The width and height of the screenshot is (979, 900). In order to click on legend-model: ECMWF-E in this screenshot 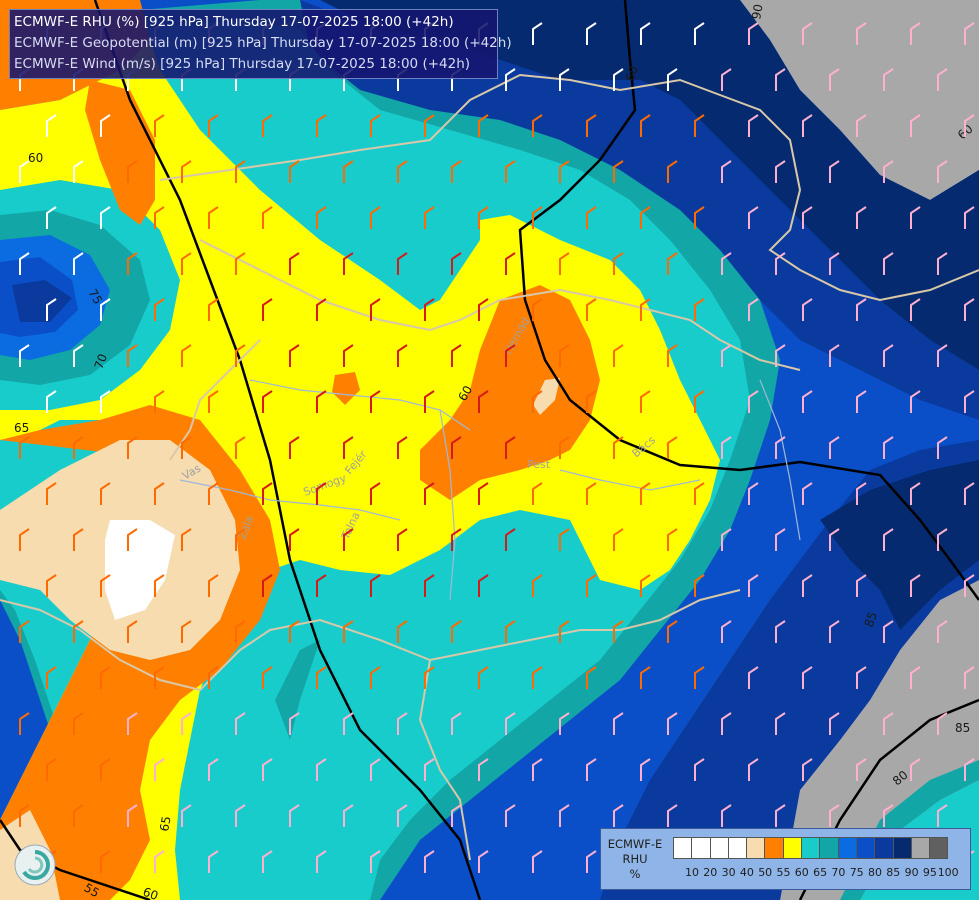, I will do `click(635, 844)`.